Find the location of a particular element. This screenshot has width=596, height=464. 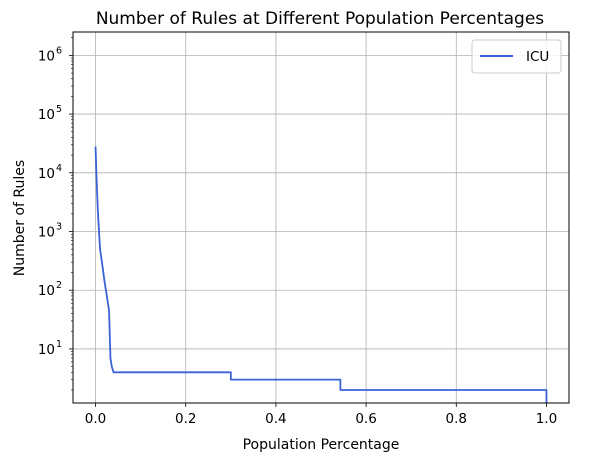

x-tick-label: 1.0 is located at coordinates (546, 419).